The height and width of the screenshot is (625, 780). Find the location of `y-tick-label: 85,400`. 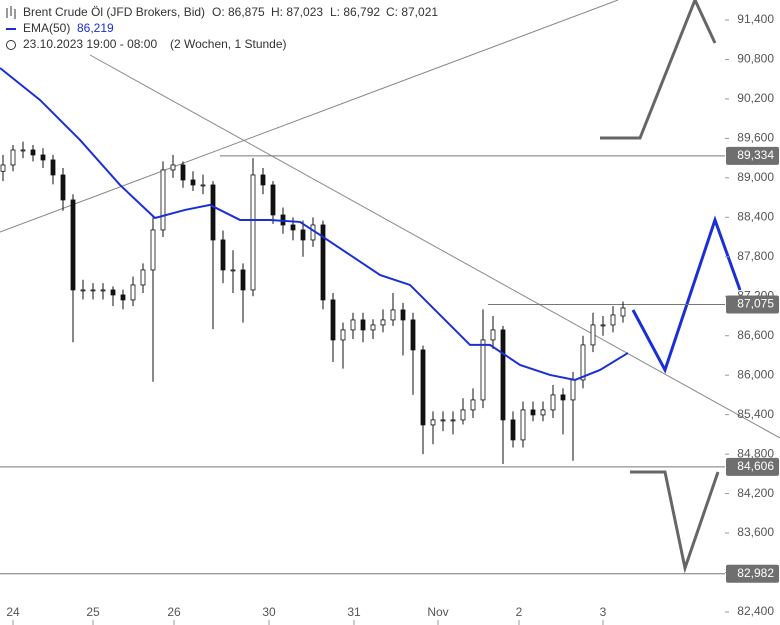

y-tick-label: 85,400 is located at coordinates (755, 414).